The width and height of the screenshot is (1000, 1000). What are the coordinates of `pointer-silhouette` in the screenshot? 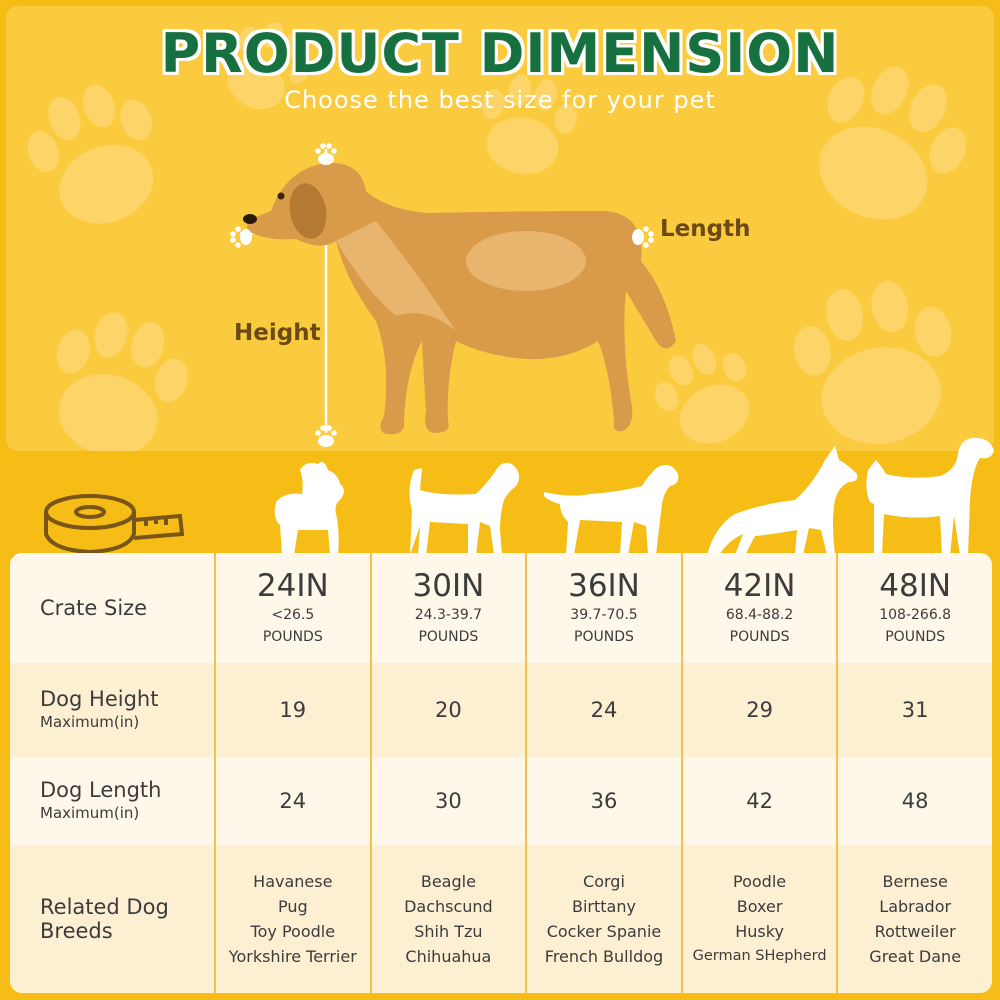 It's located at (611, 510).